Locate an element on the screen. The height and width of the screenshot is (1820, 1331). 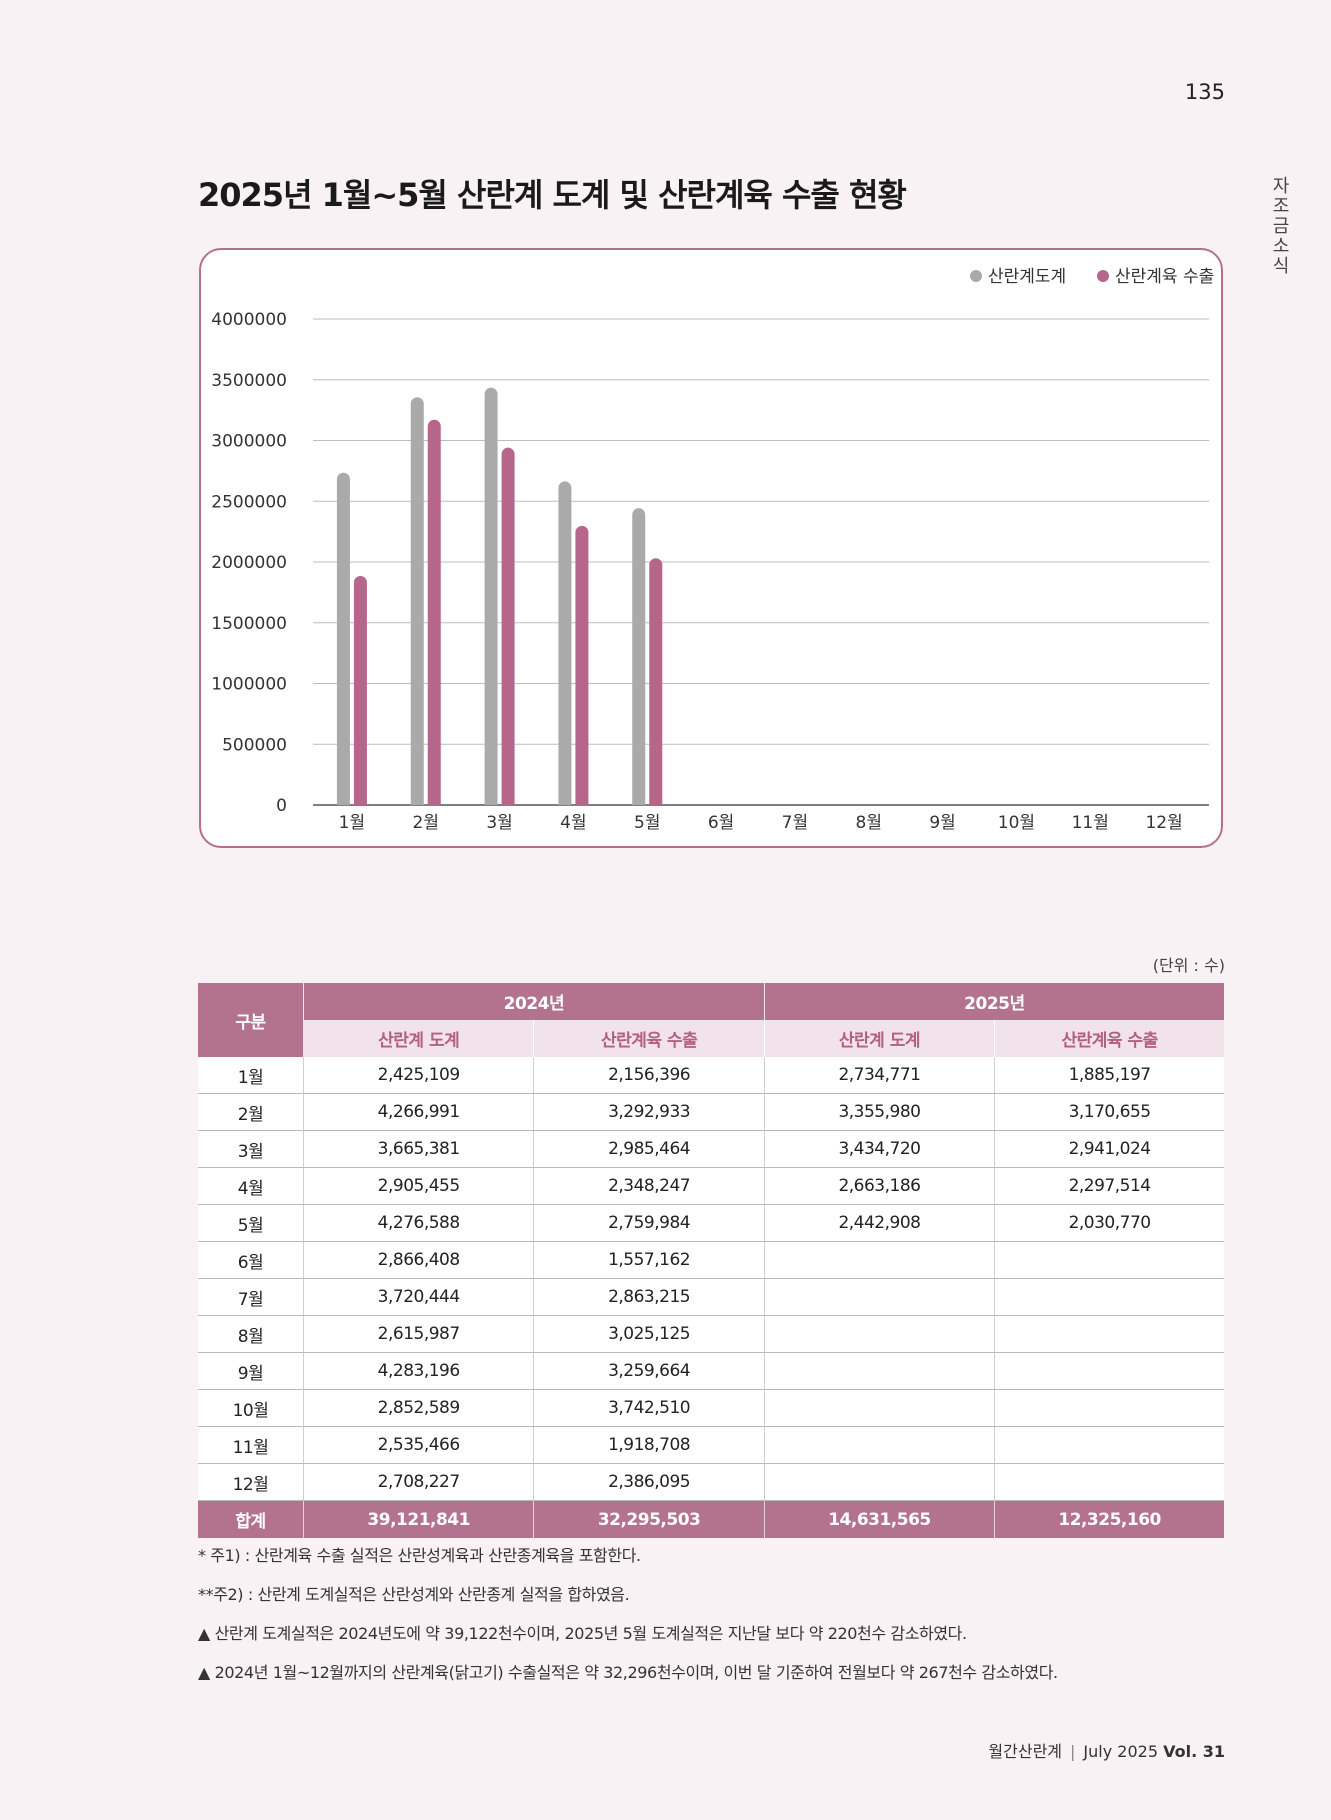
legend-label: 산란계도계 is located at coordinates (1027, 277).